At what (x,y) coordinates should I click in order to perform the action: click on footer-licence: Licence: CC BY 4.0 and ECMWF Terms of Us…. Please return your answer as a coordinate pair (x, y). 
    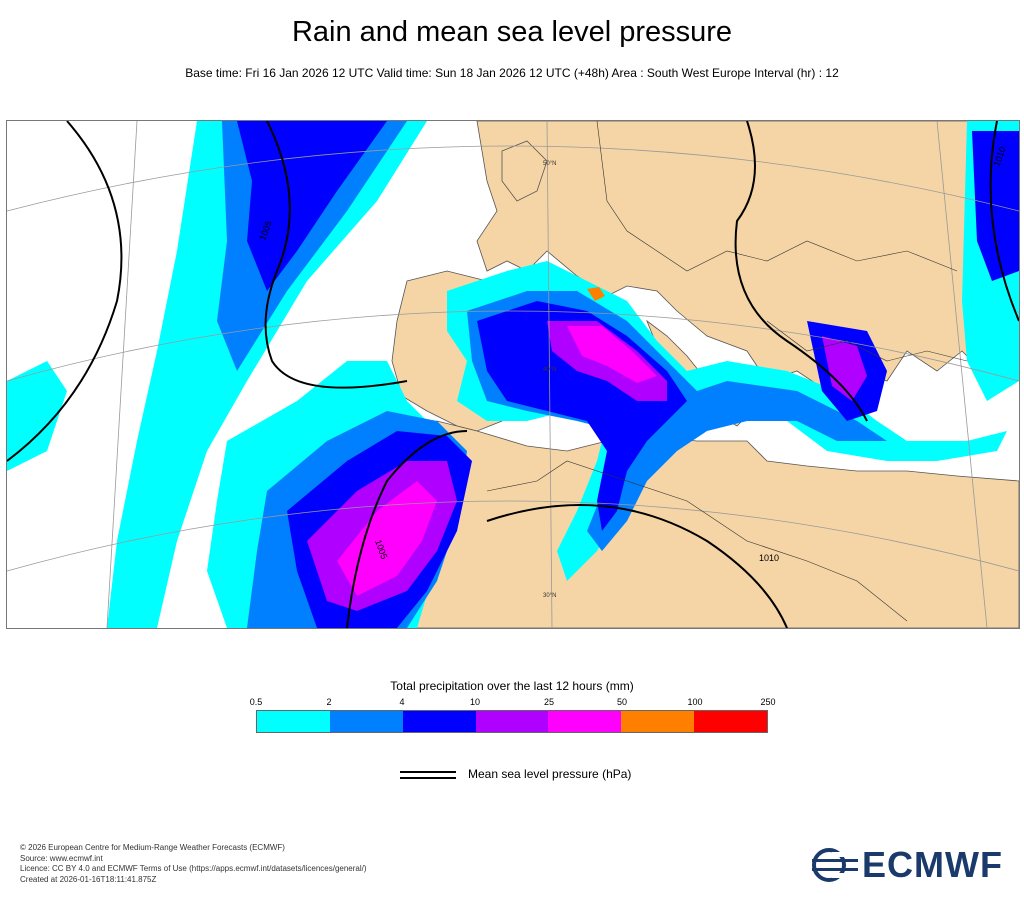
    Looking at the image, I should click on (193, 868).